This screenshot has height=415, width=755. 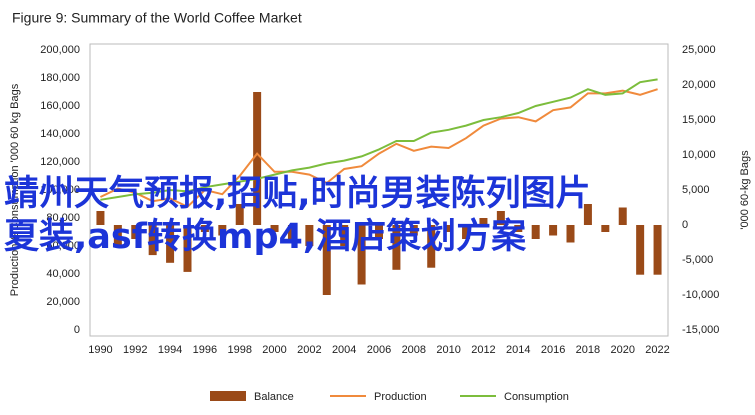 What do you see at coordinates (60, 50) in the screenshot?
I see `y-tick-label: 200,000` at bounding box center [60, 50].